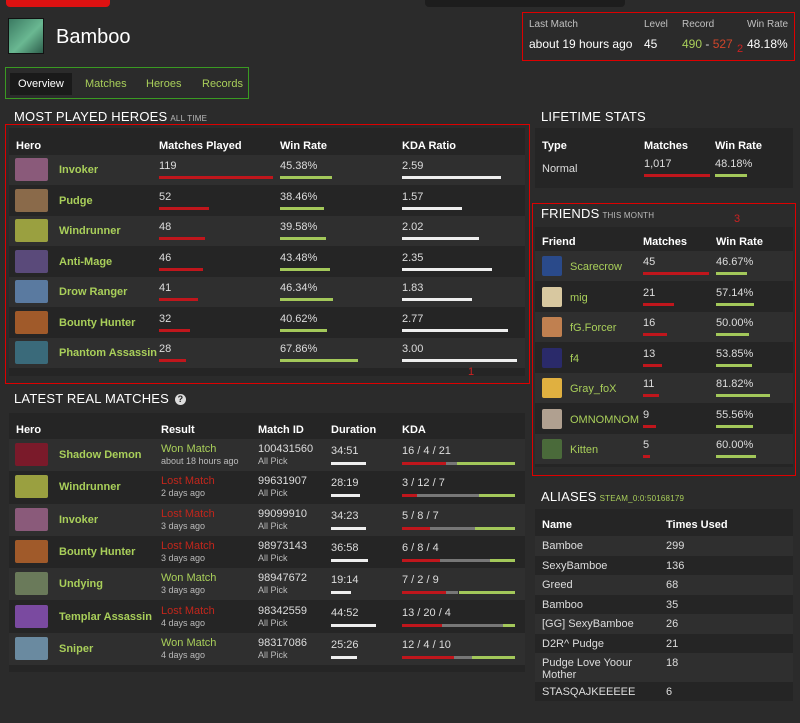 The width and height of the screenshot is (800, 723). What do you see at coordinates (267, 201) in the screenshot?
I see `table-row: Pudge 52 38.46% 1.57` at bounding box center [267, 201].